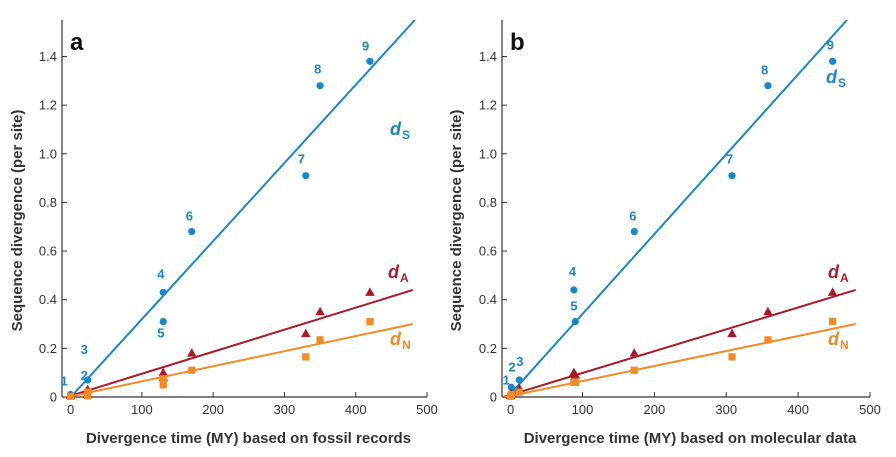  What do you see at coordinates (844, 345) in the screenshot?
I see `series-label-sub: N` at bounding box center [844, 345].